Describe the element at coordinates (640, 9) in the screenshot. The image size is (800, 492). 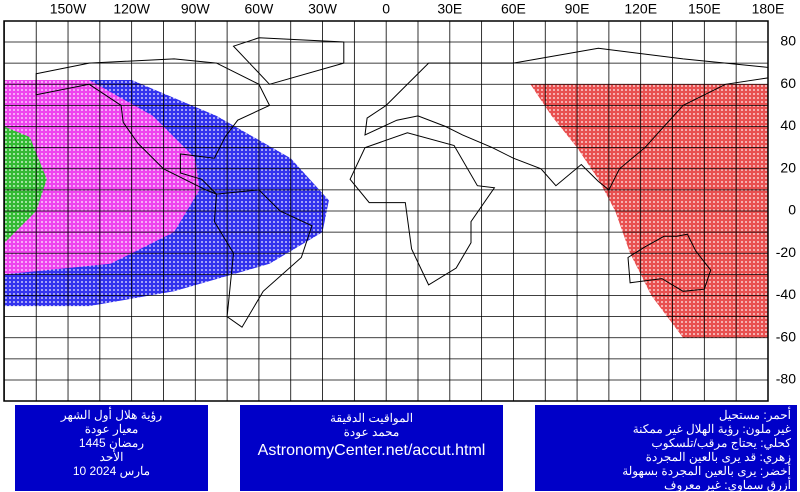
I see `longitude-label: 120E` at that location.